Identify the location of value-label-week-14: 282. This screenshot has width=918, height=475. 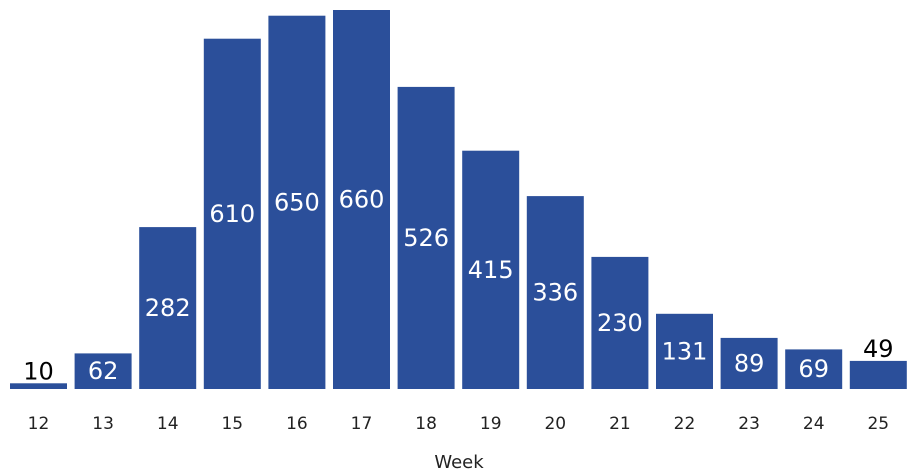
(168, 308).